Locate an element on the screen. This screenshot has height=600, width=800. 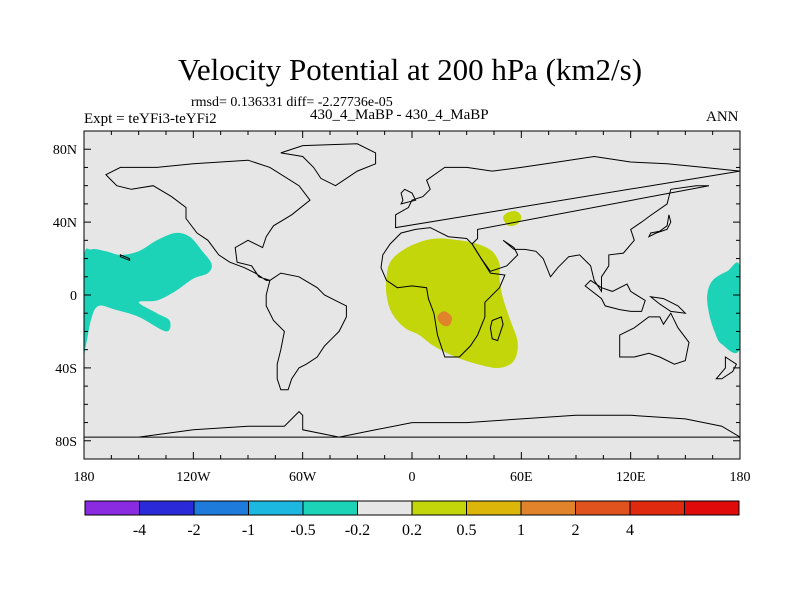
colorbar-label: -2 is located at coordinates (193, 530).